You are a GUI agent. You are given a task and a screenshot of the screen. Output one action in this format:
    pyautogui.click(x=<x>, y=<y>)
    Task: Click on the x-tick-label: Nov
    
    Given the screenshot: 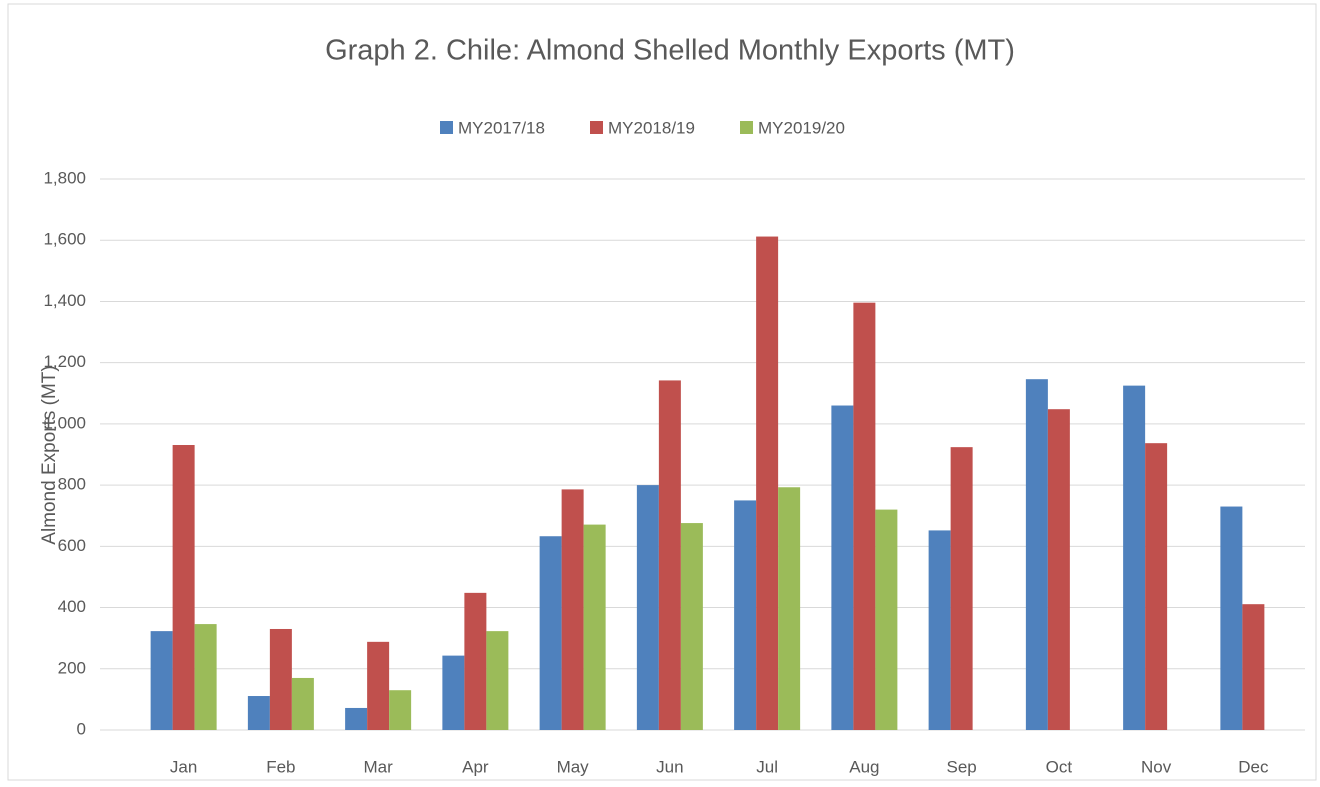 What is the action you would take?
    pyautogui.click(x=1156, y=766)
    